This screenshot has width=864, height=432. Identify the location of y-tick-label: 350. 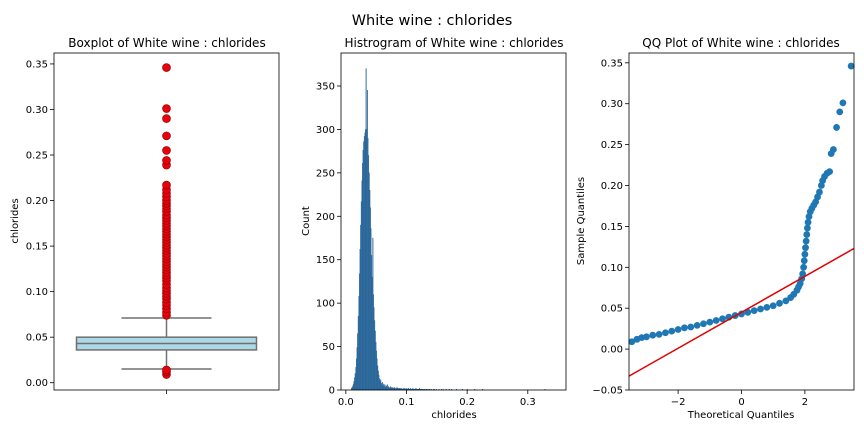
(325, 87).